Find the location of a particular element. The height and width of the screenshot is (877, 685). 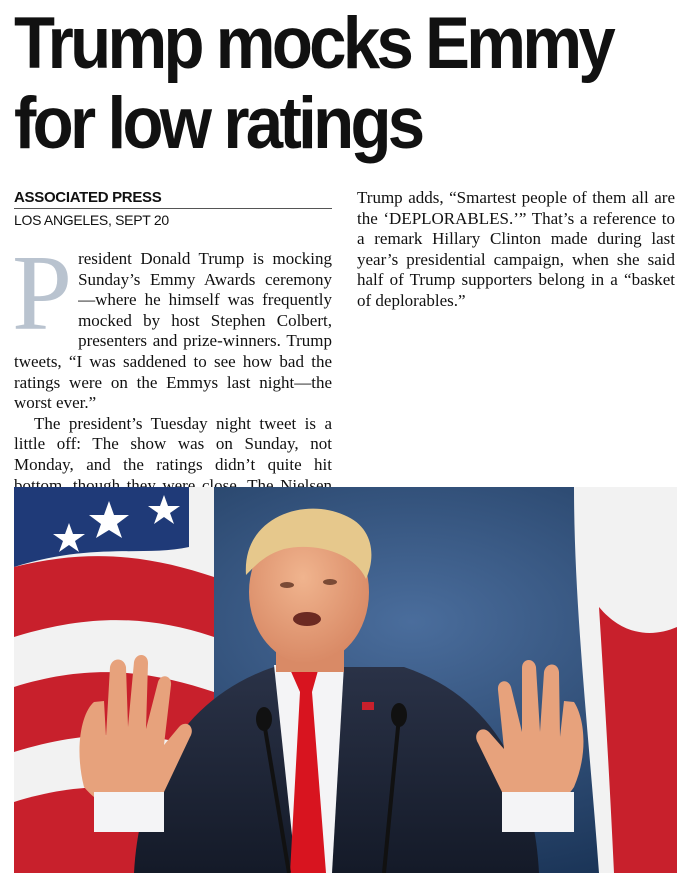

byline: ASSOCIATED PRESS LOS ANGELES, SEPT 20 is located at coordinates (173, 208).